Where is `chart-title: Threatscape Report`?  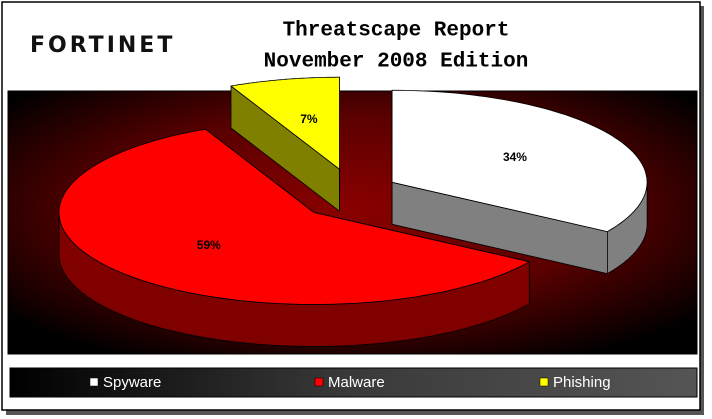 chart-title: Threatscape Report is located at coordinates (396, 31).